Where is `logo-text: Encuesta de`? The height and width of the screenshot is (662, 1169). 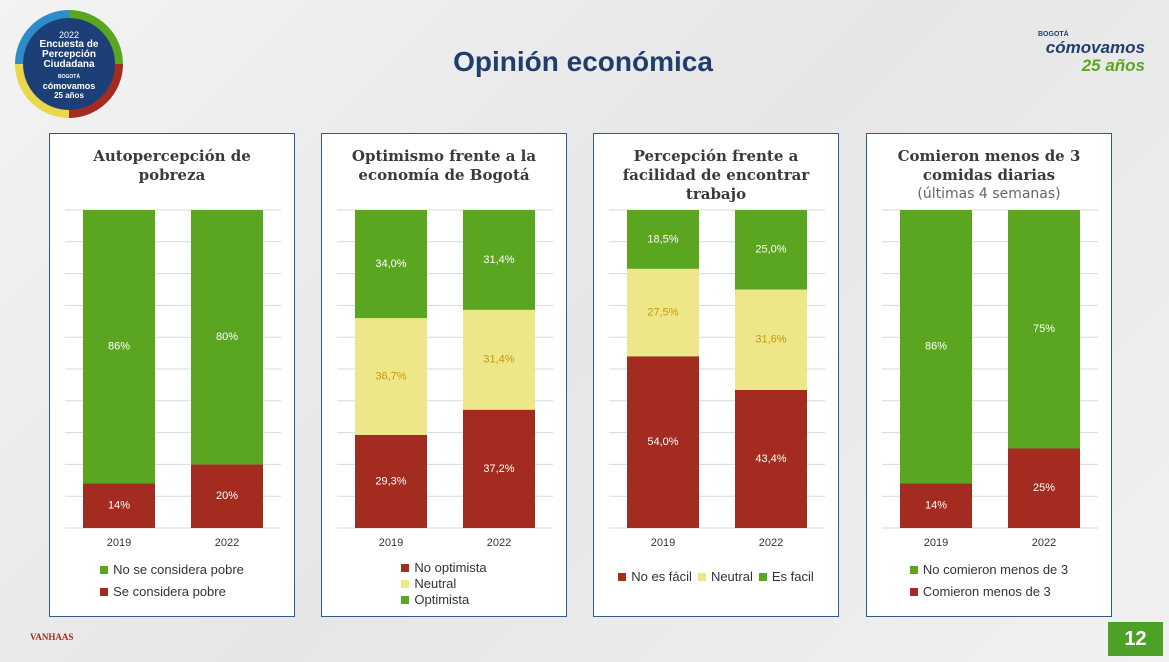
logo-text: Encuesta de is located at coordinates (69, 44).